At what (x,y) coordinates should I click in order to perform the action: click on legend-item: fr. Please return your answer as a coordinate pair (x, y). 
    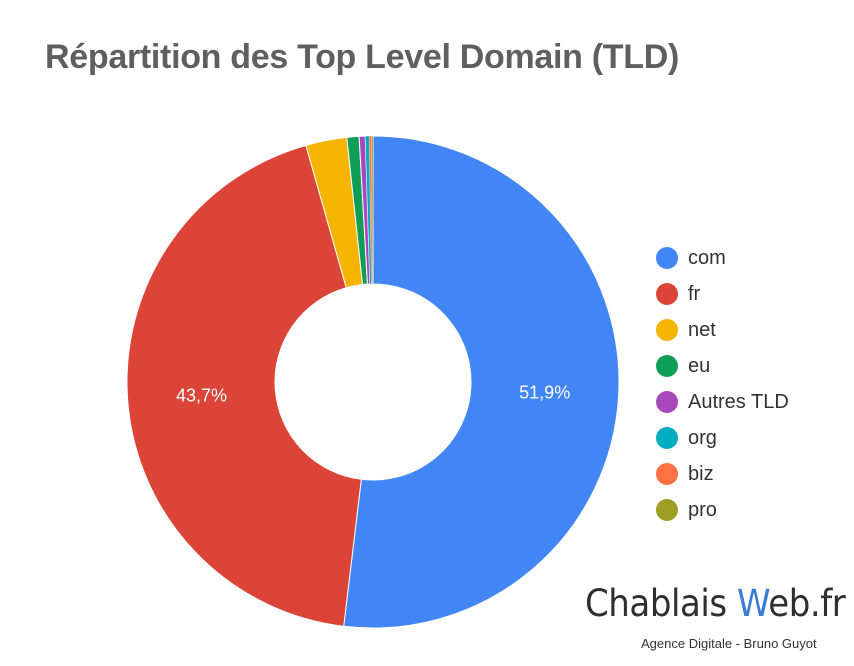
    Looking at the image, I should click on (722, 294).